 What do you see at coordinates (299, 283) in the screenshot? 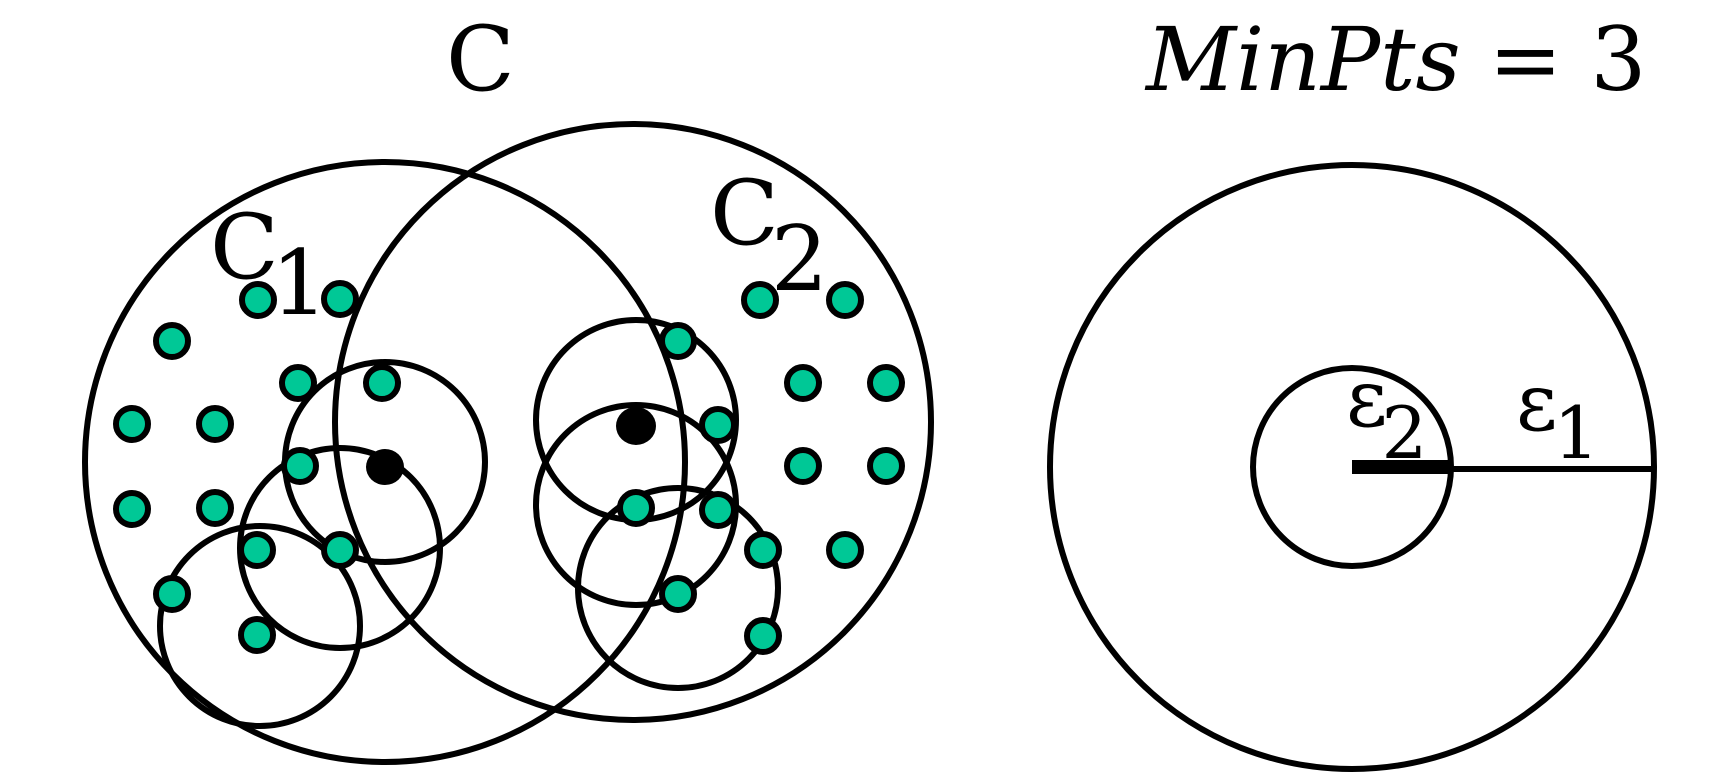
I see `cluster-c1-subscript: 1` at bounding box center [299, 283].